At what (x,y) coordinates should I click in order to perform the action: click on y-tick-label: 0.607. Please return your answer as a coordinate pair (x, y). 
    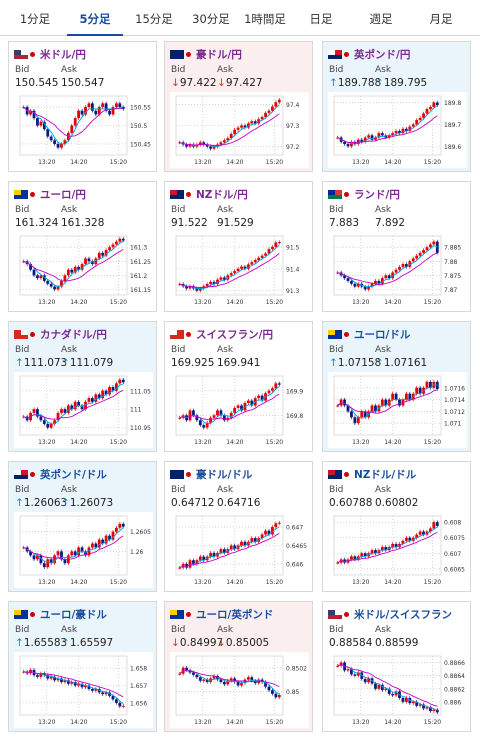
    Looking at the image, I should click on (452, 554).